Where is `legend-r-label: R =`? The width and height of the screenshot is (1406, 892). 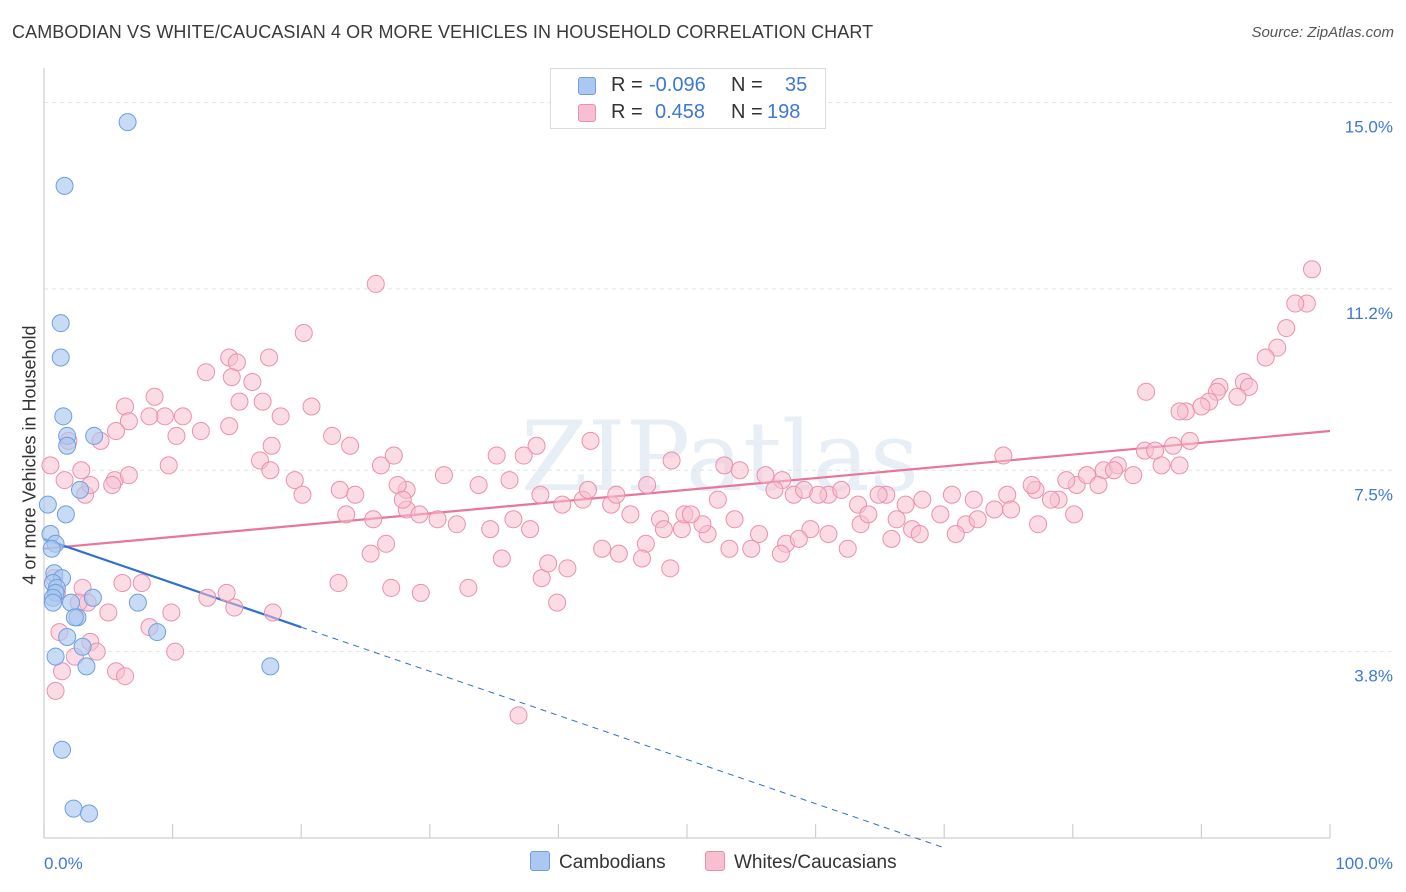
legend-r-label: R = is located at coordinates (627, 112).